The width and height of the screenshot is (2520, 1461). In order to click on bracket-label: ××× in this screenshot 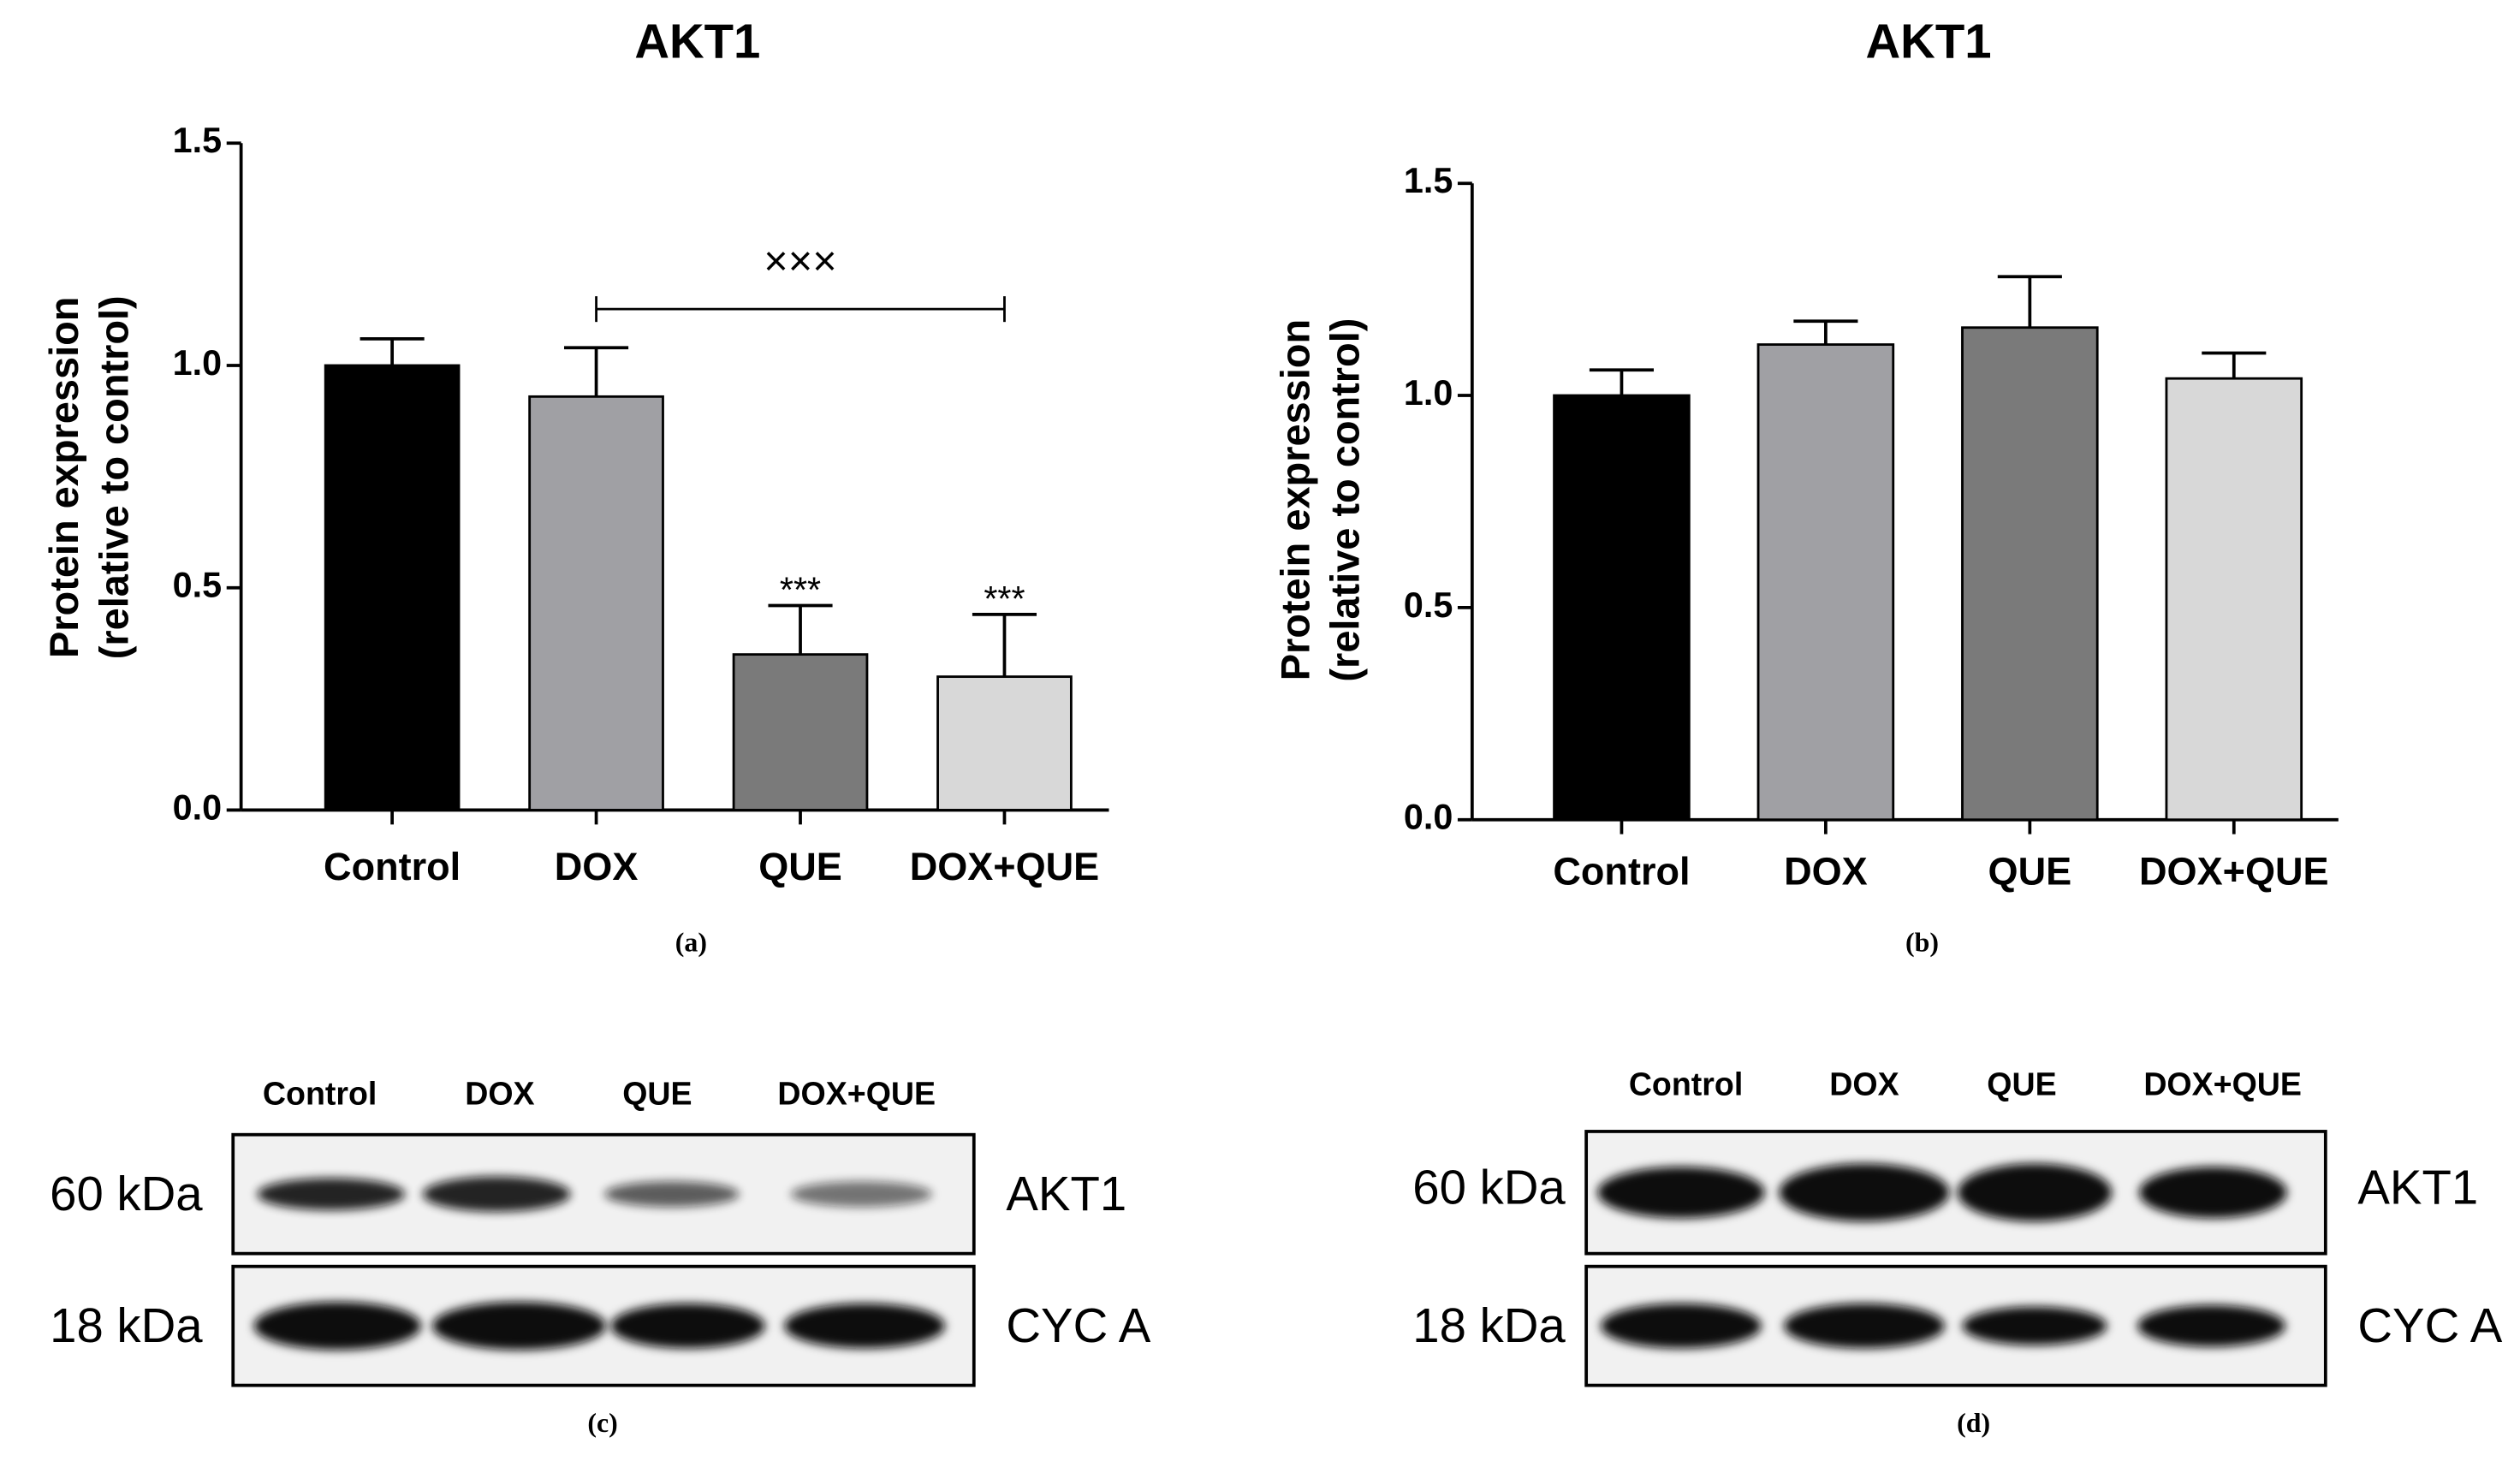, I will do `click(800, 261)`.